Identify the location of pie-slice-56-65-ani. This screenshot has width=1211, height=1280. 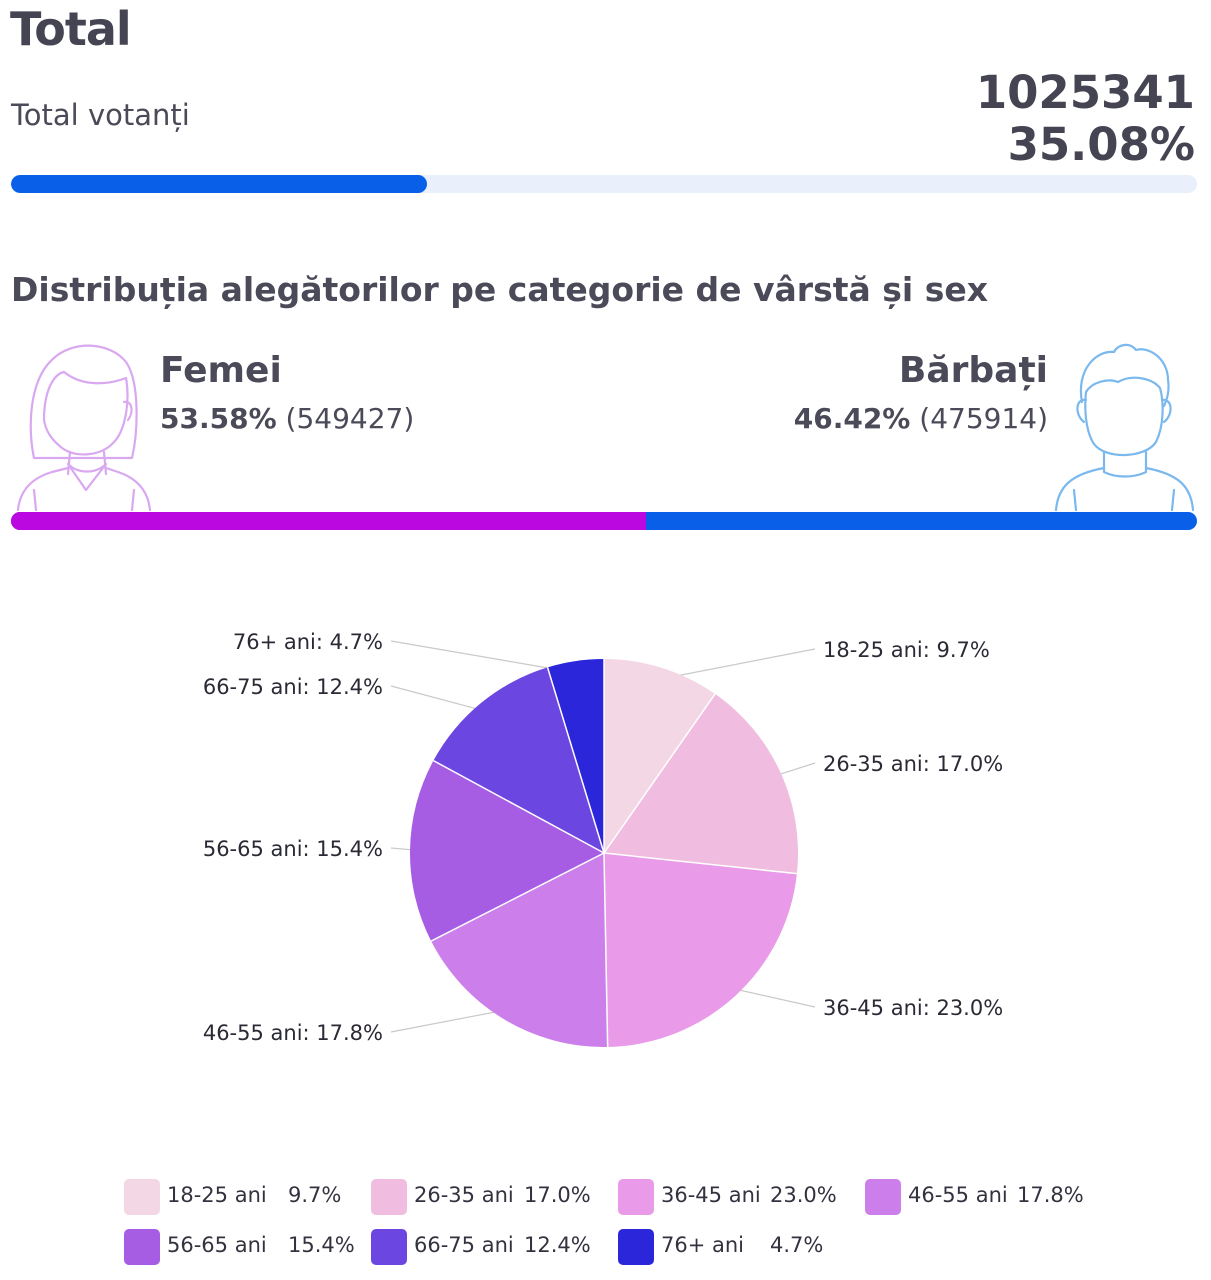
(506, 851).